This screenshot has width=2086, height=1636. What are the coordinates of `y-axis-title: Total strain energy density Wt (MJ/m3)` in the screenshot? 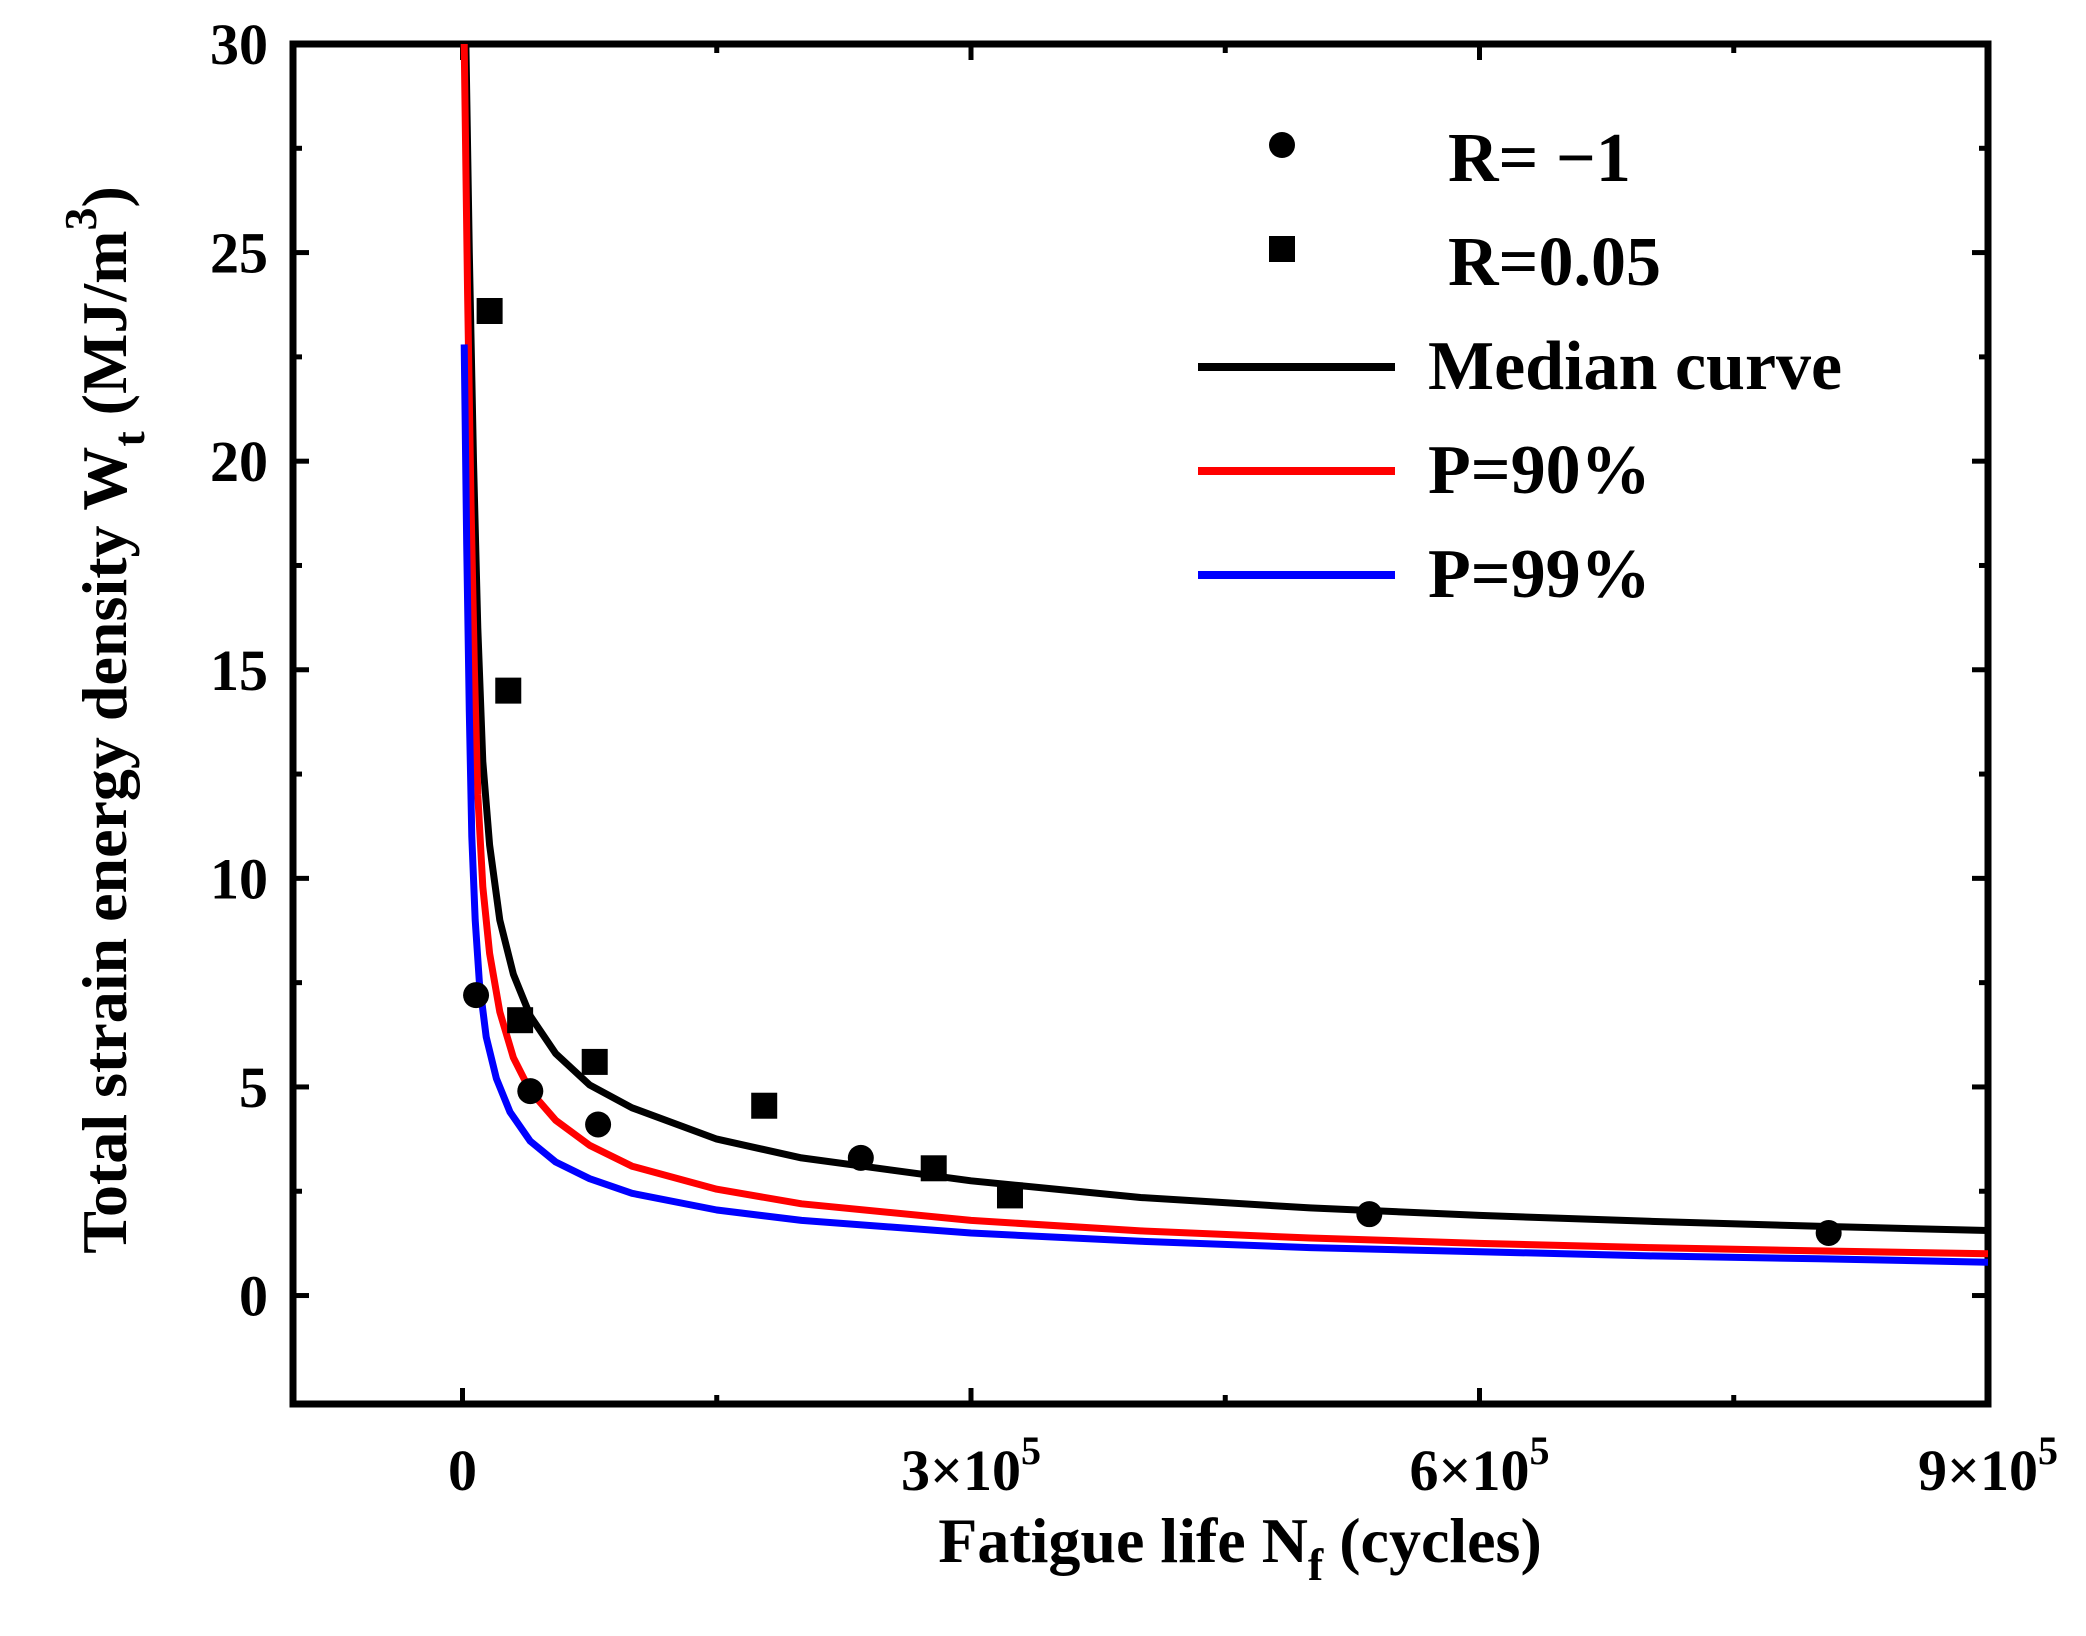 It's located at (104, 720).